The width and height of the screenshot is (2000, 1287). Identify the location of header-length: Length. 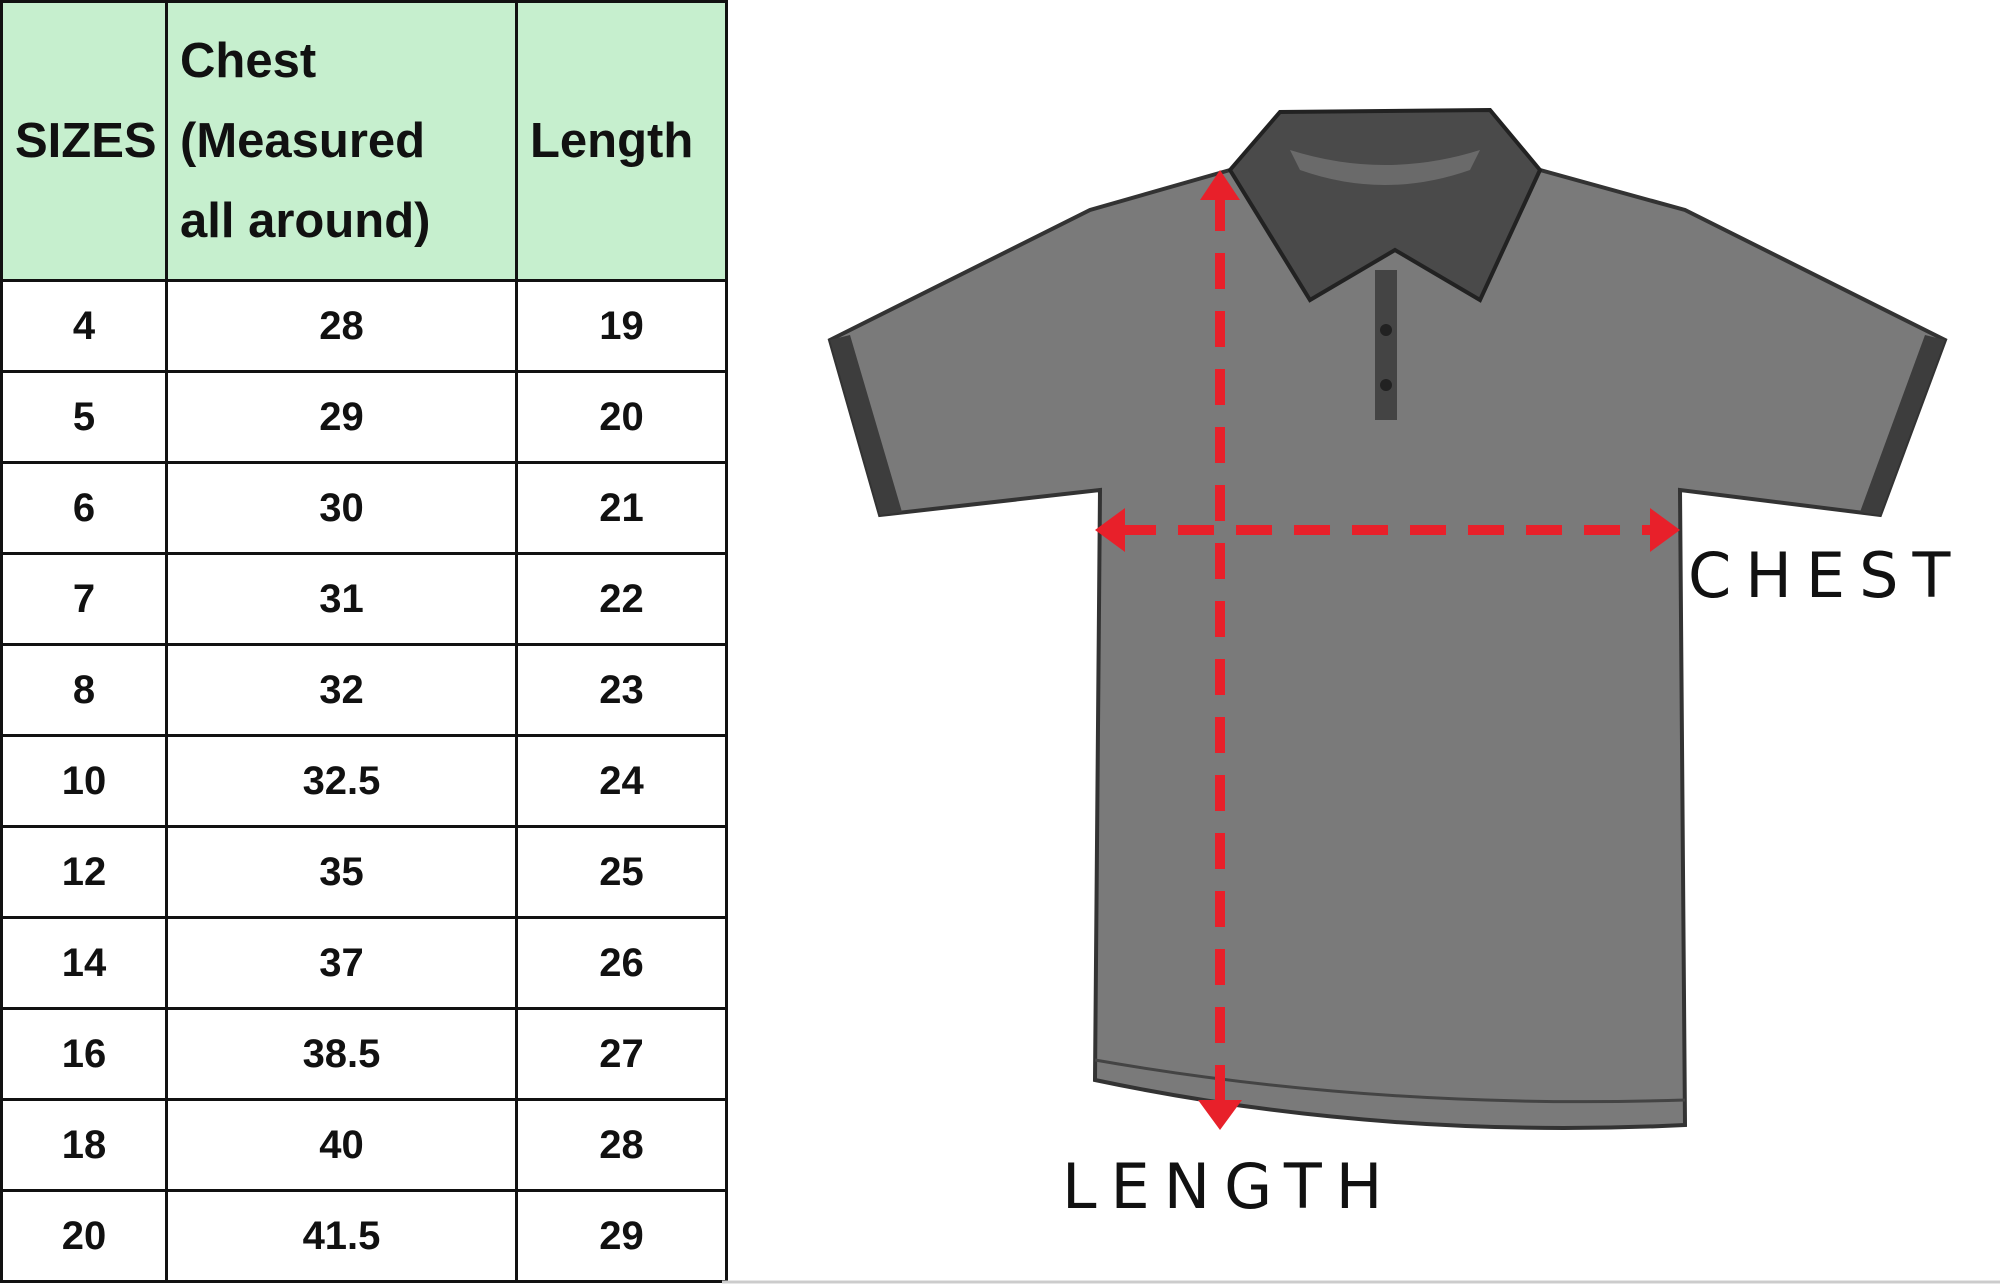
(621, 141).